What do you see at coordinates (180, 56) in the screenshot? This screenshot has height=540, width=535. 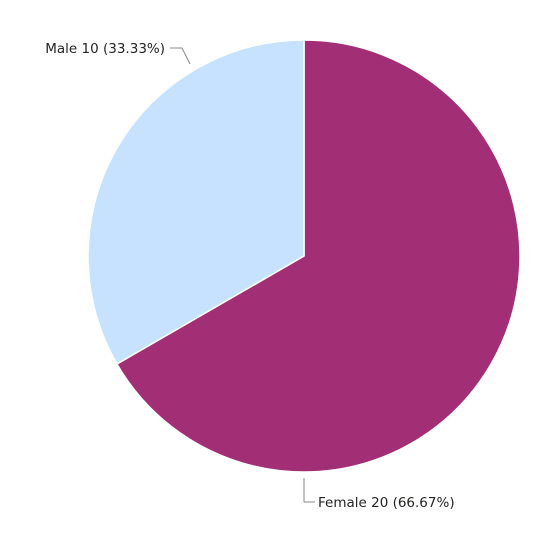 I see `leader-line-male` at bounding box center [180, 56].